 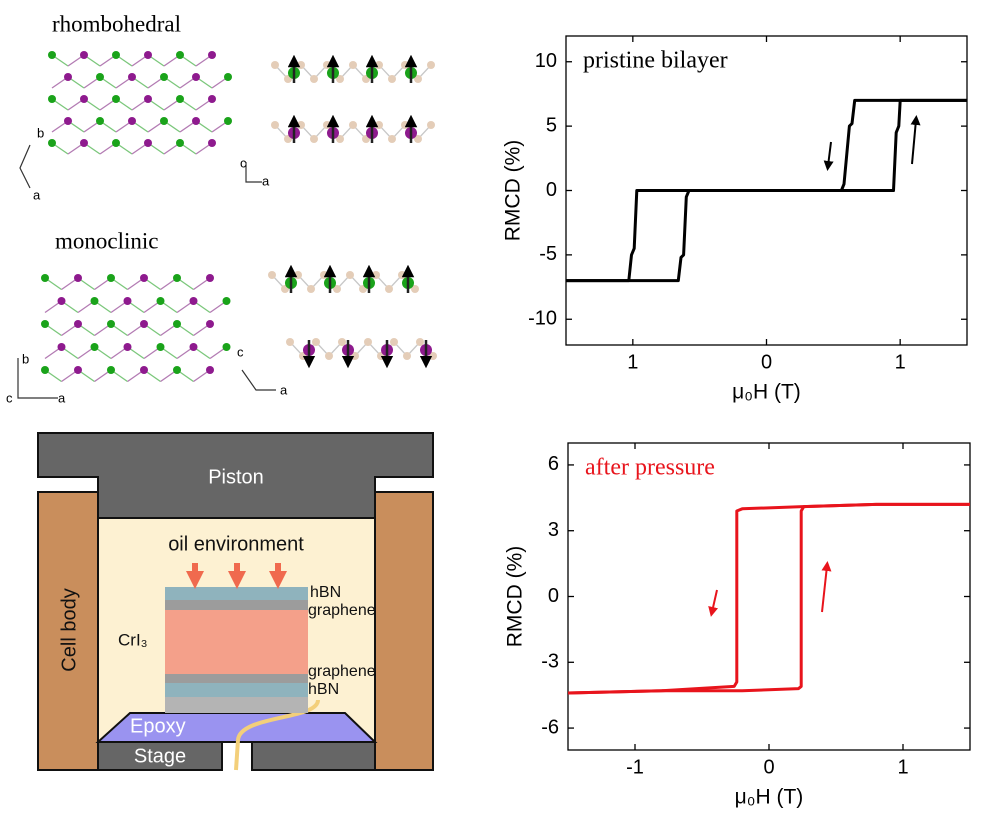 I want to click on x-tick-label: -1, so click(x=635, y=767).